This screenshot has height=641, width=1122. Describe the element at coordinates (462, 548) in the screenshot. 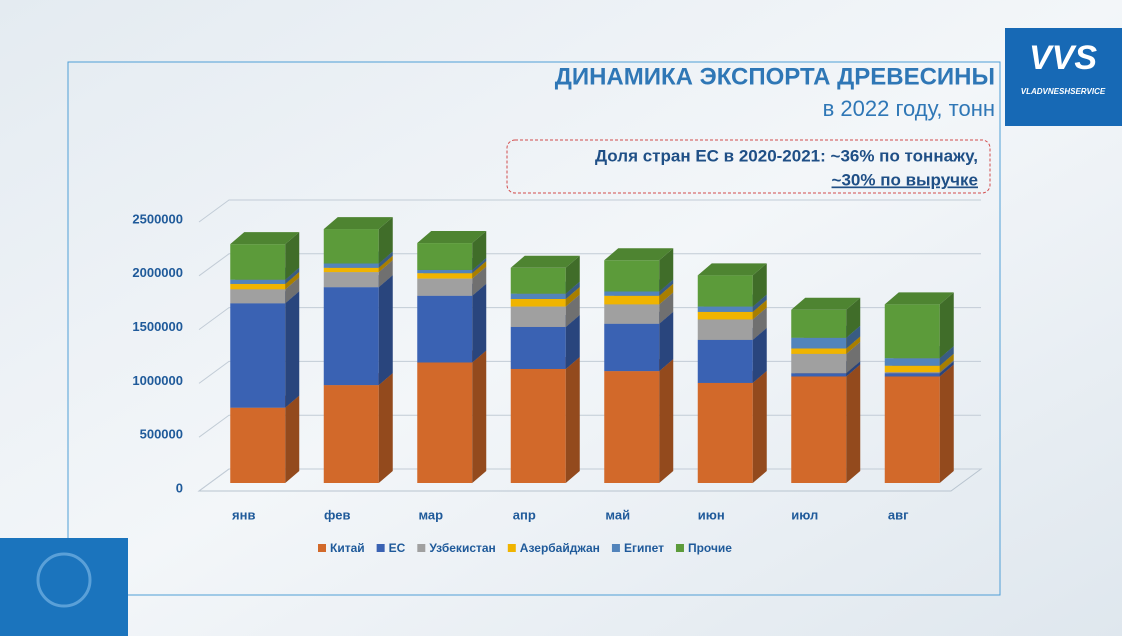

I see `legend-label: Узбекистан` at that location.